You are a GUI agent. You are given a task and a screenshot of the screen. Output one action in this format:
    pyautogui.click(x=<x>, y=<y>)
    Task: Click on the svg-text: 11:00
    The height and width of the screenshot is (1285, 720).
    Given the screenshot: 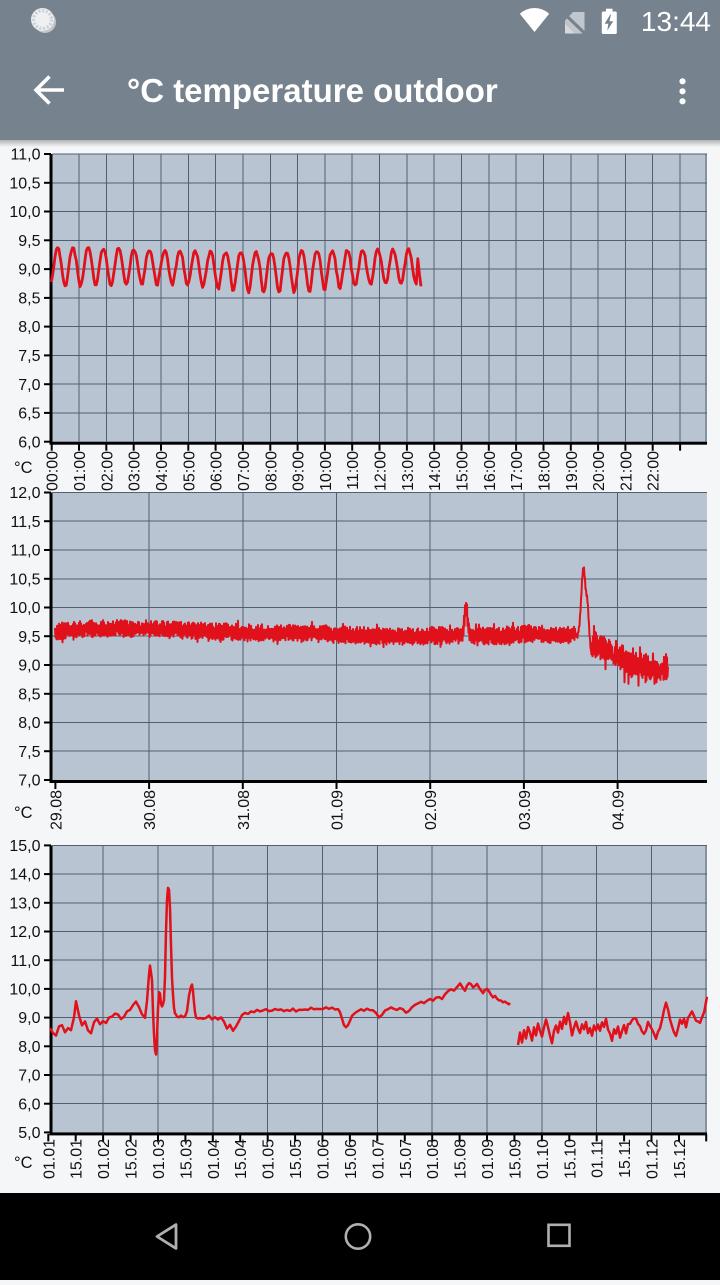 What is the action you would take?
    pyautogui.click(x=353, y=470)
    